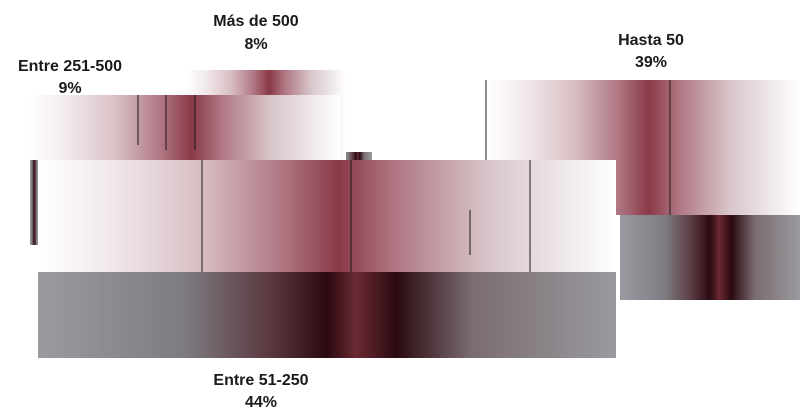  I want to click on slice-label: Entre 51-250, so click(260, 380).